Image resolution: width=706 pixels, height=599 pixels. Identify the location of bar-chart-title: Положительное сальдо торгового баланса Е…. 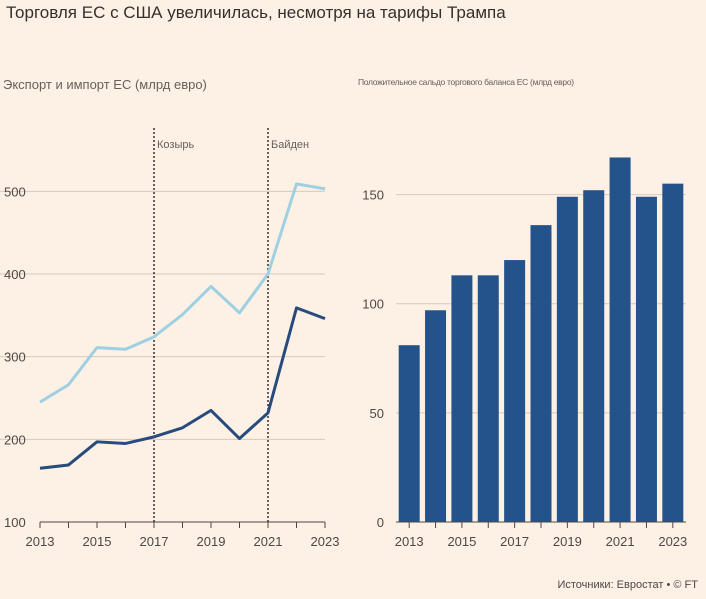
(466, 82).